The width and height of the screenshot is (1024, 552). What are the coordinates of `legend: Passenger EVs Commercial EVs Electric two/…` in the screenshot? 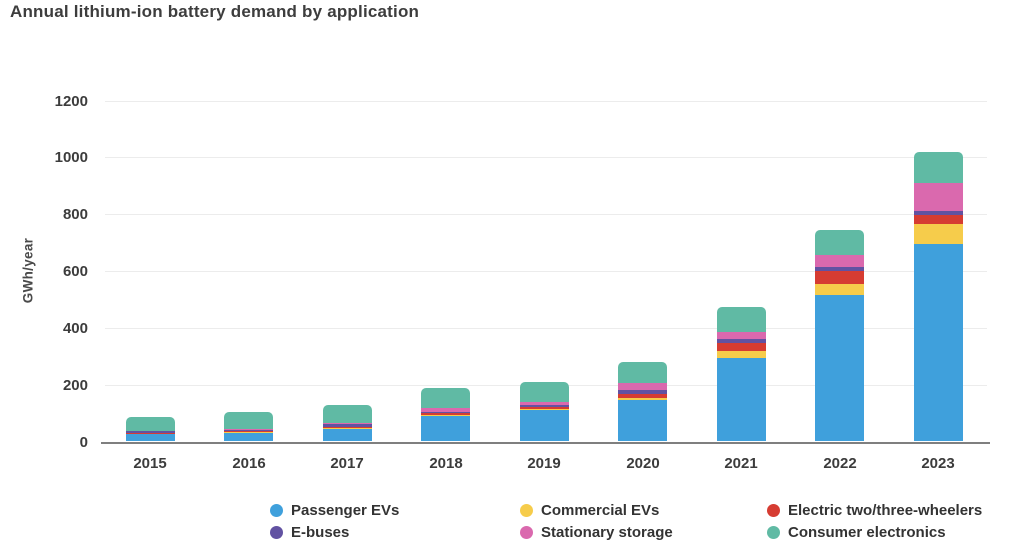 It's located at (512, 524).